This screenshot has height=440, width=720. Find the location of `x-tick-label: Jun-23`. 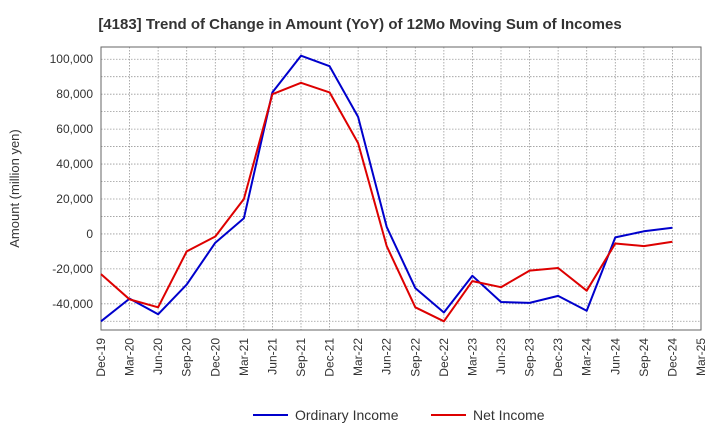

x-tick-label: Jun-23 is located at coordinates (501, 356).